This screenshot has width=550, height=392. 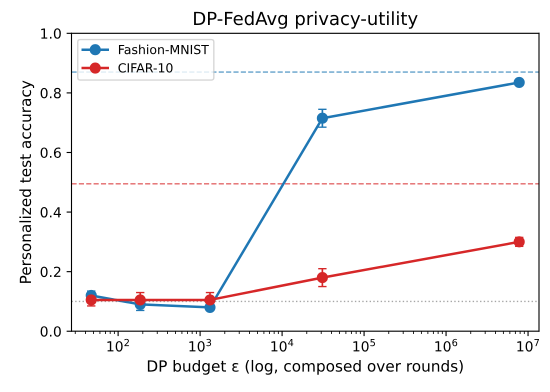 What do you see at coordinates (305, 367) in the screenshot?
I see `x-axis-title: DP budget ε (log, composed over rounds)` at bounding box center [305, 367].